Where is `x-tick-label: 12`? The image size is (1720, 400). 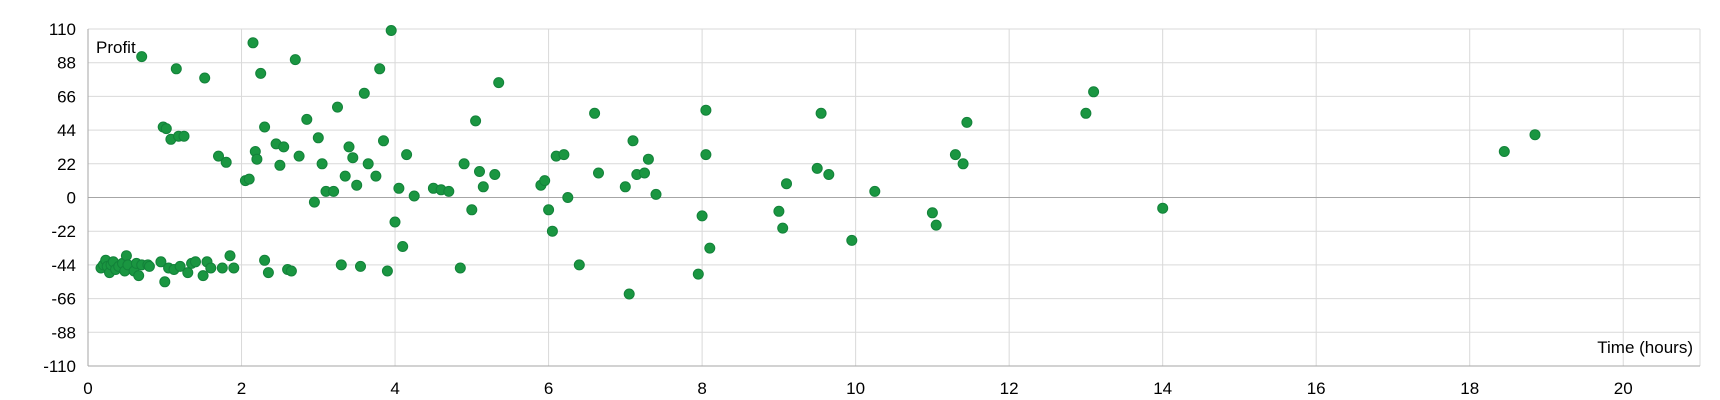
x-tick-label: 12 is located at coordinates (1009, 388).